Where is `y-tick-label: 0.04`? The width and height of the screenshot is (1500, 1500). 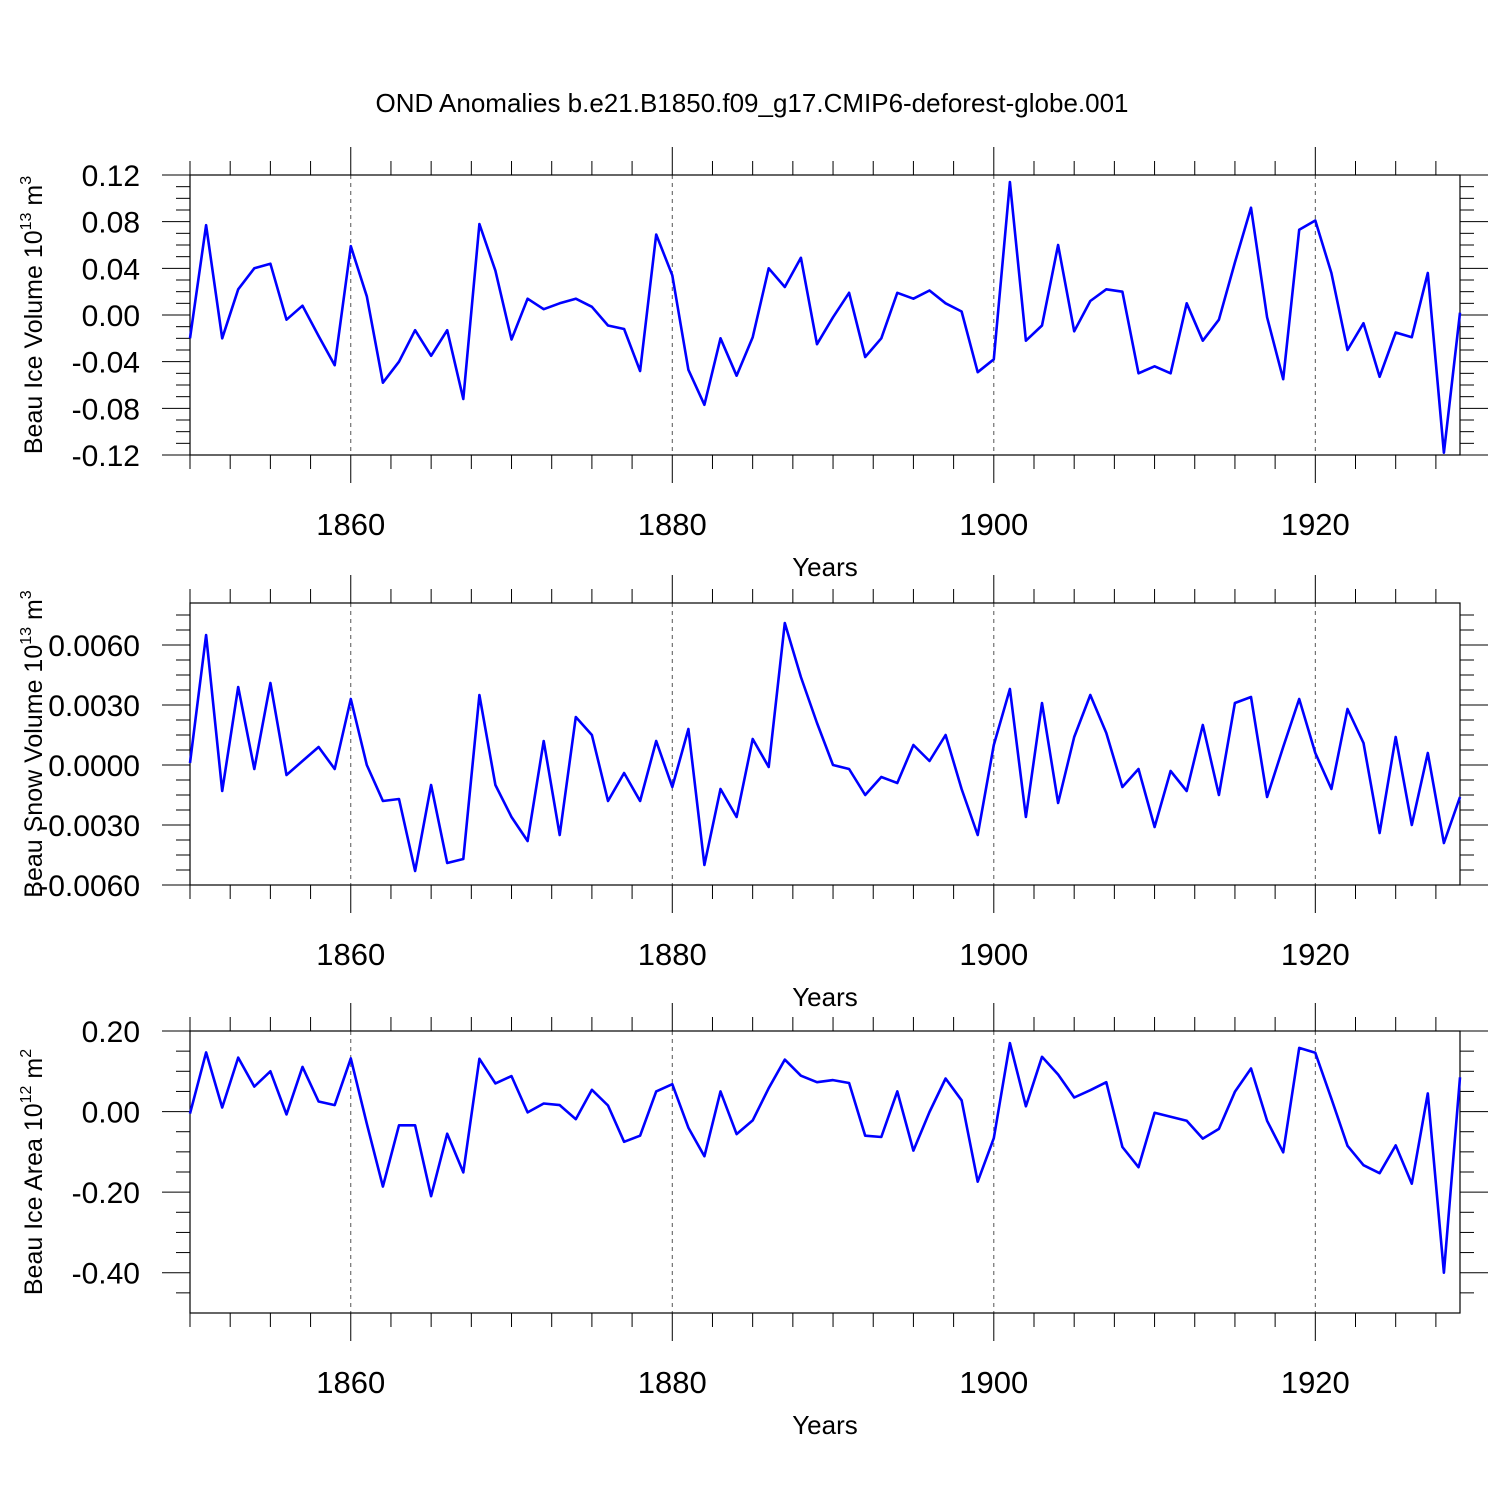 y-tick-label: 0.04 is located at coordinates (111, 269).